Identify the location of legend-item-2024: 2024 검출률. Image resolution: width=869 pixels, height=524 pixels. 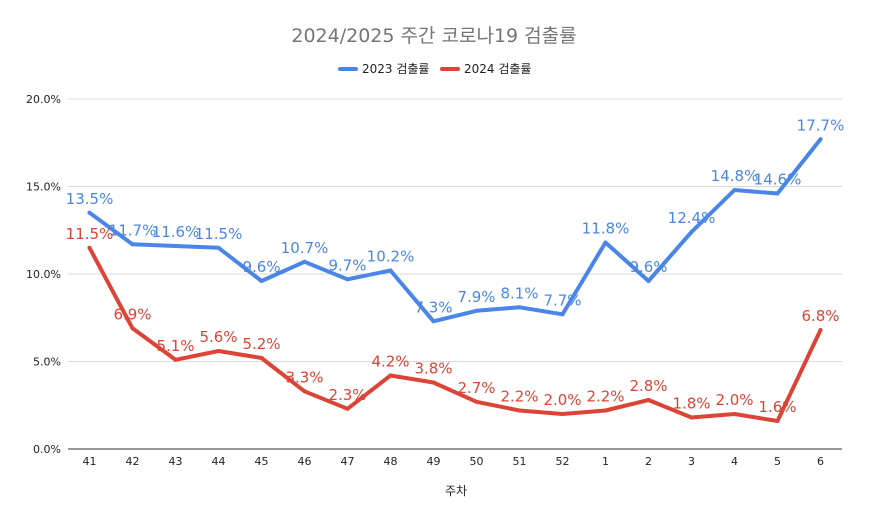
(485, 69).